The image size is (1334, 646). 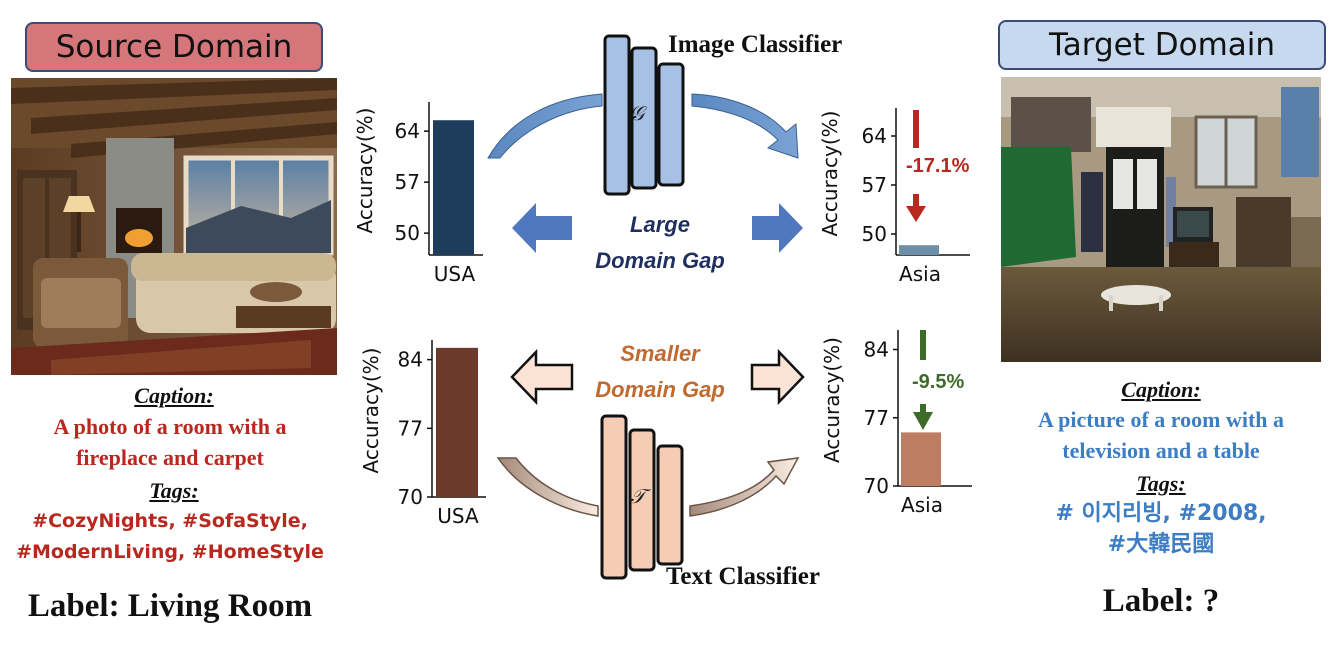 What do you see at coordinates (660, 224) in the screenshot?
I see `large-gap-line-1: Large` at bounding box center [660, 224].